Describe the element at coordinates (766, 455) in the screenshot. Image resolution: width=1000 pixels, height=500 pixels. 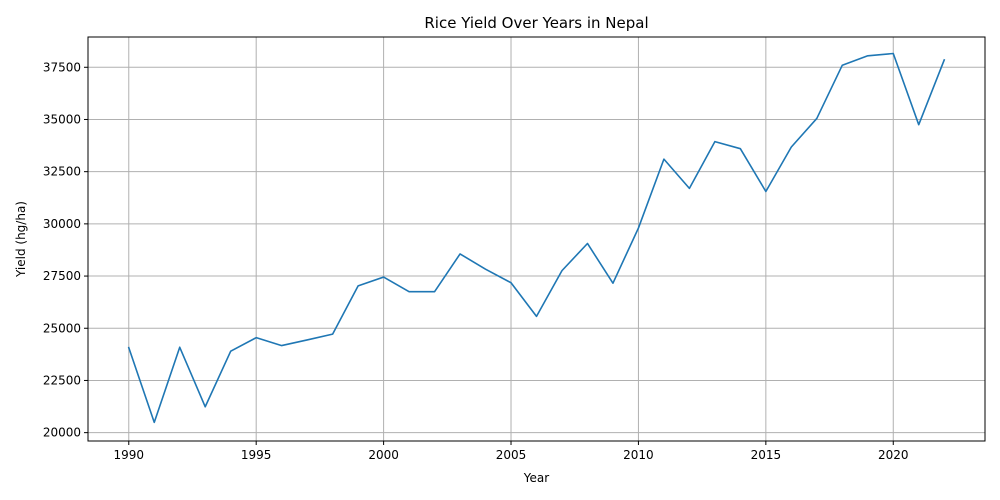
I see `x-tick-label: 2015` at that location.